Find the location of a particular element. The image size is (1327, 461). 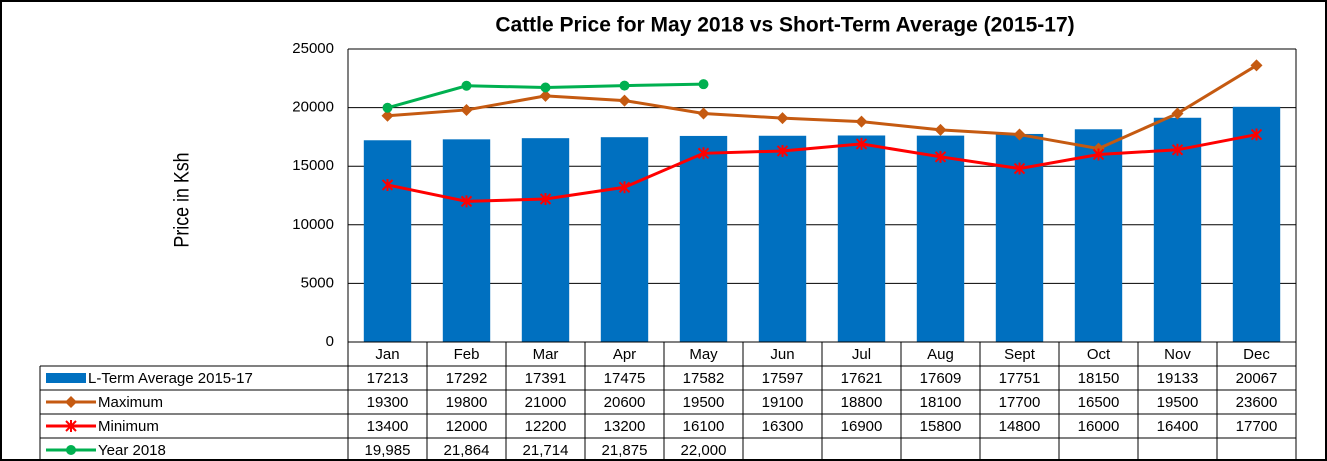

table-cell: 17609 is located at coordinates (941, 378).